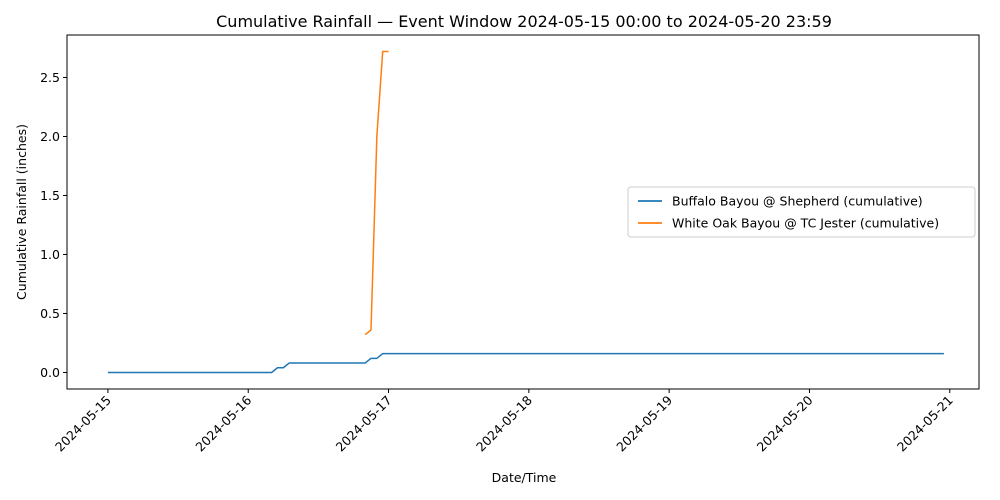  What do you see at coordinates (50, 77) in the screenshot?
I see `y-tick-label: 2.5` at bounding box center [50, 77].